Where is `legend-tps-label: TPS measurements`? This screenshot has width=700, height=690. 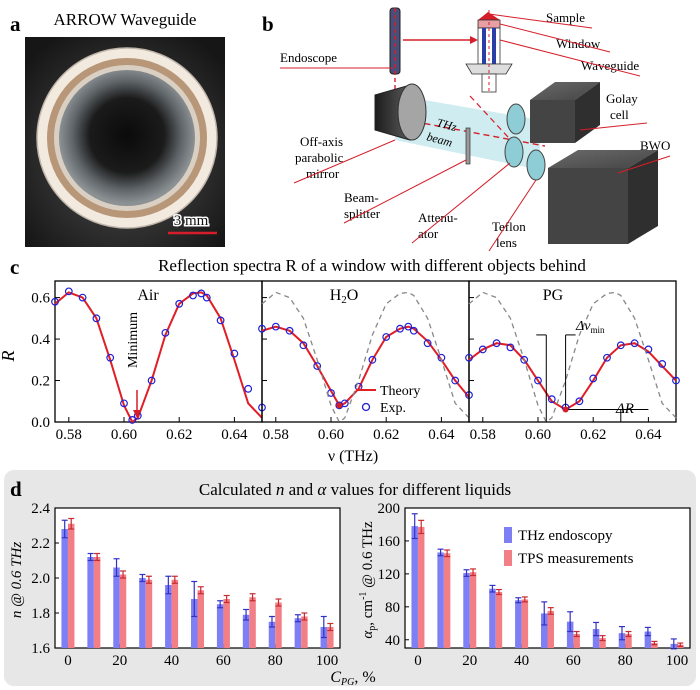
legend-tps-label: TPS measurements is located at coordinates (576, 559).